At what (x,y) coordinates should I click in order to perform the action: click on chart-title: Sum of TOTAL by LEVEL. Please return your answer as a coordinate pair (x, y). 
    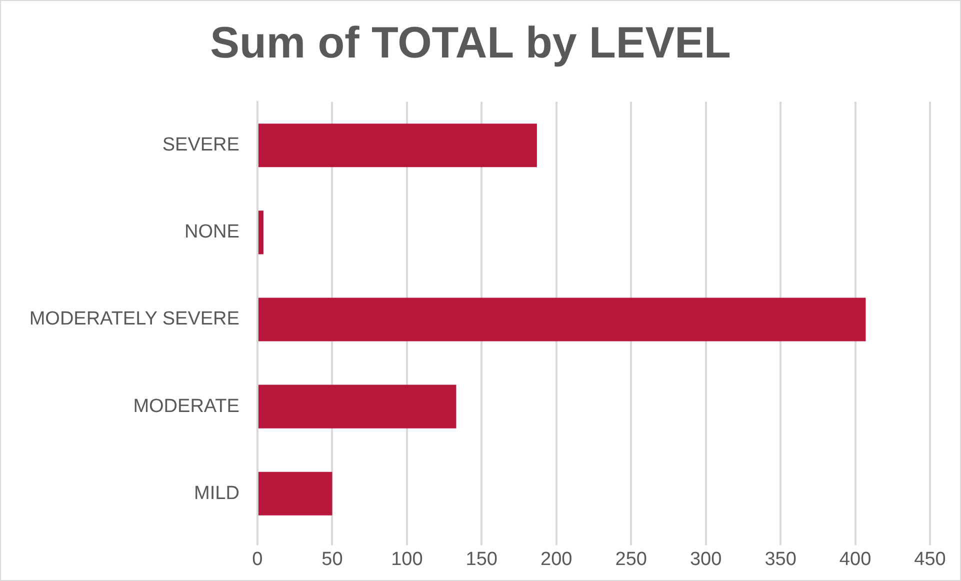
    Looking at the image, I should click on (470, 43).